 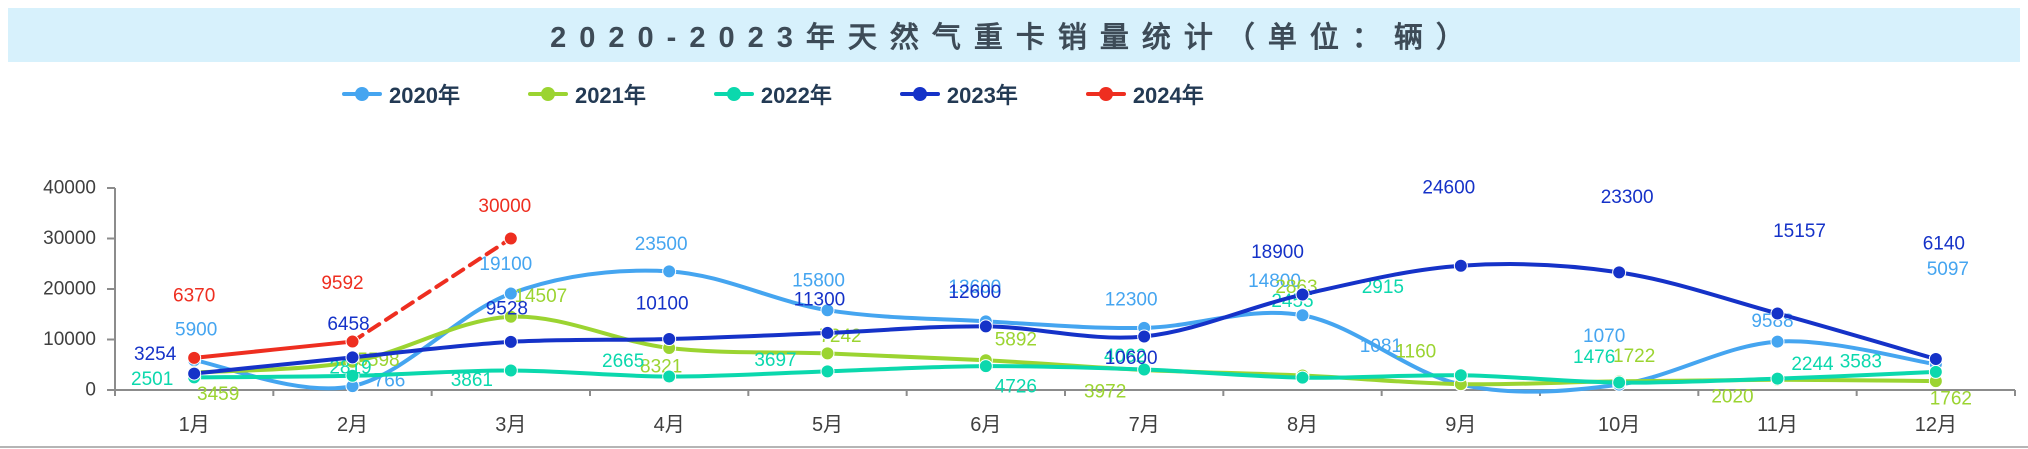 What do you see at coordinates (155, 354) in the screenshot?
I see `value-label: 3254` at bounding box center [155, 354].